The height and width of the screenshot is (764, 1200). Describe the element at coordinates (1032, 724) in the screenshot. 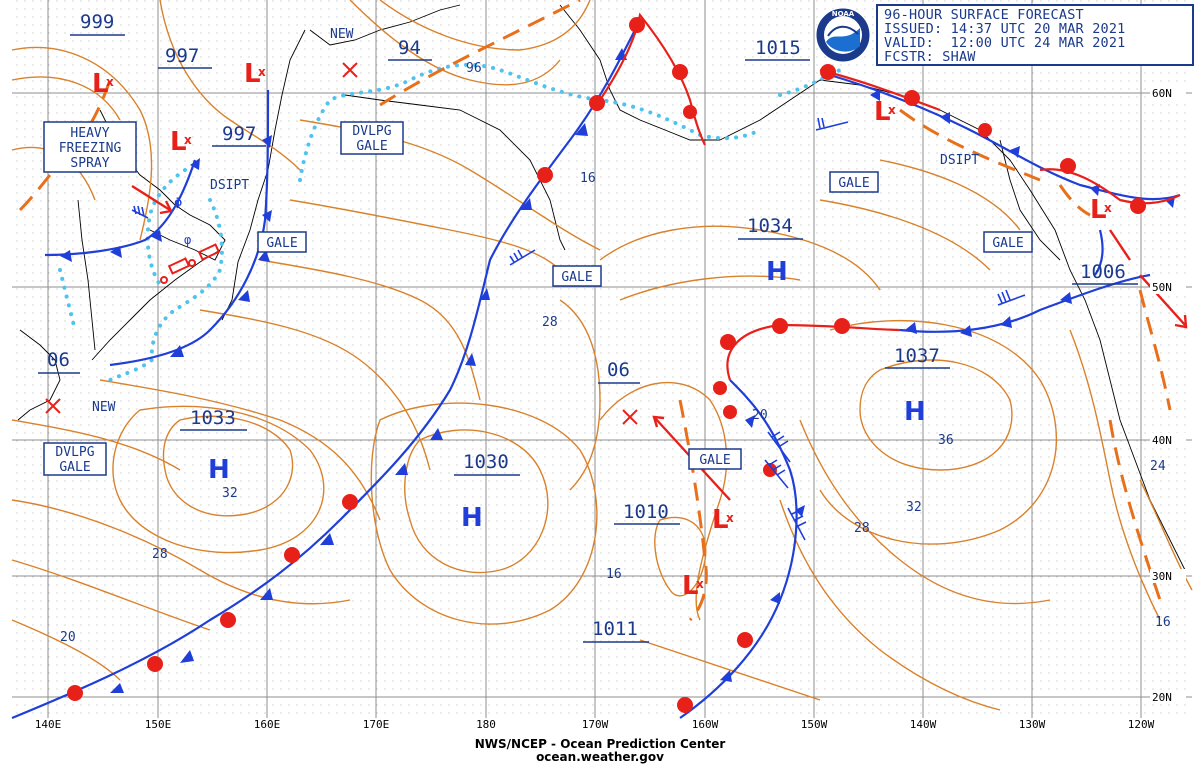

I see `lon-label: 130W` at that location.